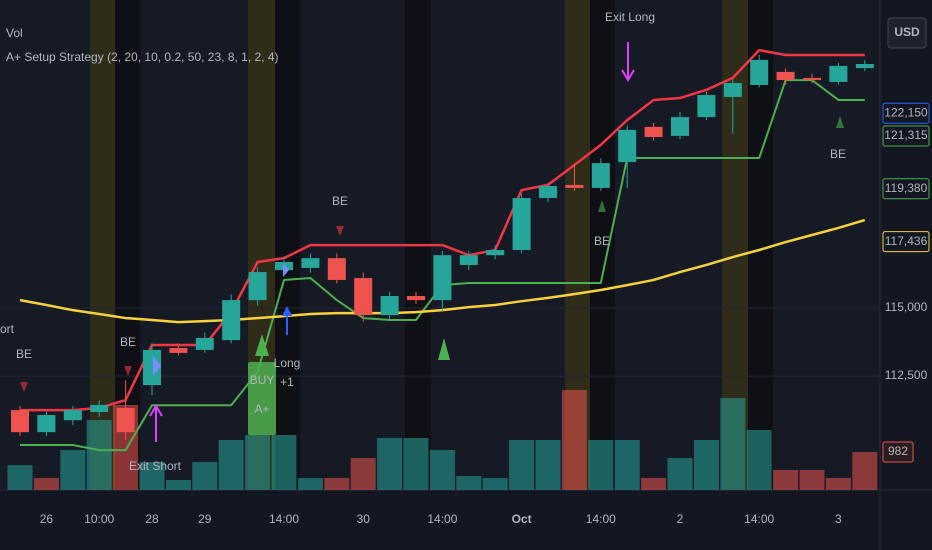 Image resolution: width=932 pixels, height=550 pixels. What do you see at coordinates (14, 33) in the screenshot?
I see `indicator-legend: Vol` at bounding box center [14, 33].